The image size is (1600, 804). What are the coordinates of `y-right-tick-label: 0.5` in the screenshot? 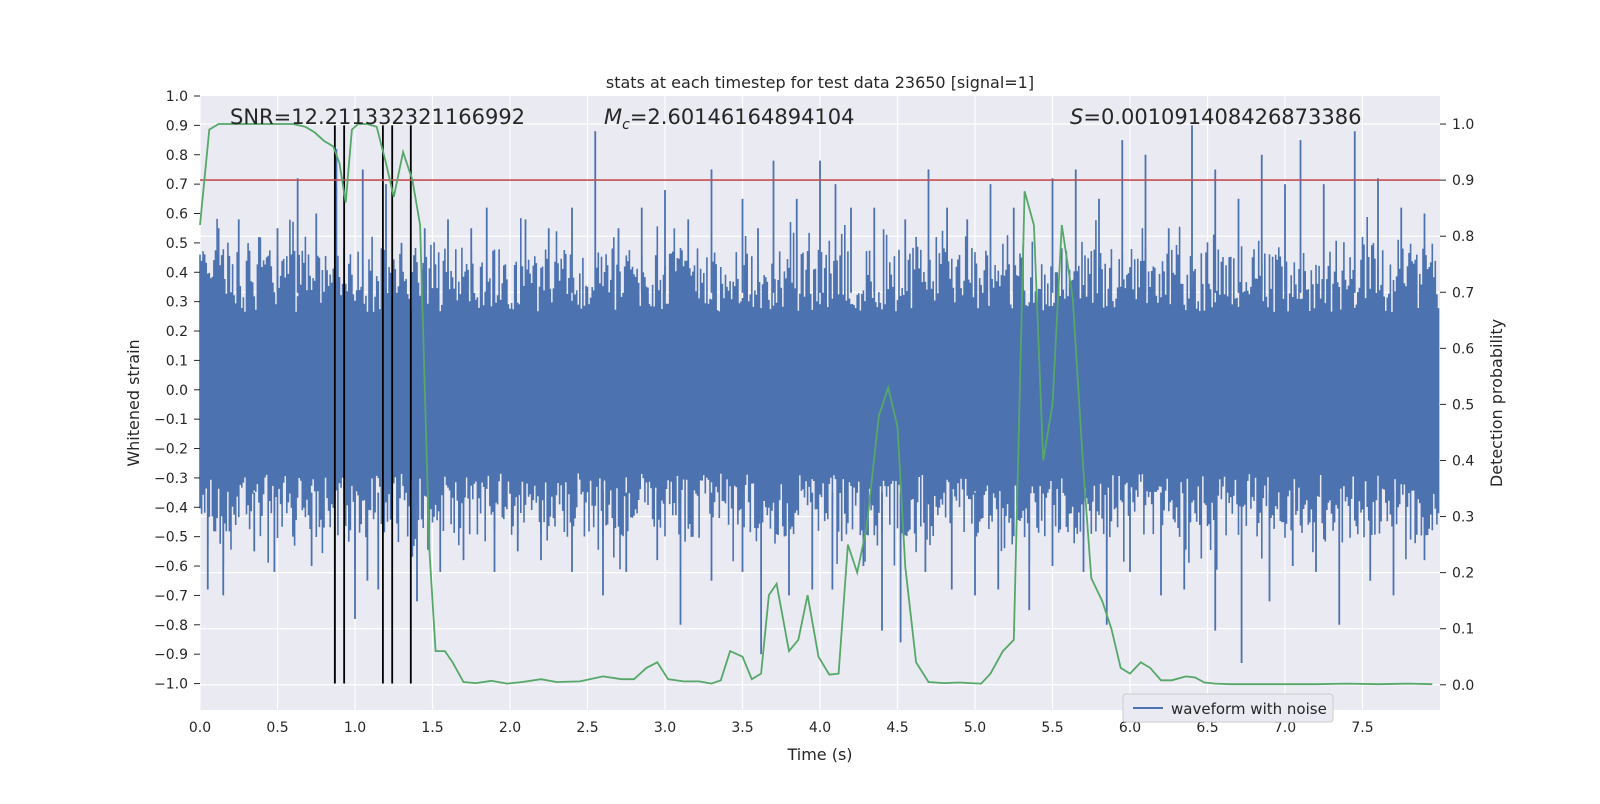 It's located at (1463, 405).